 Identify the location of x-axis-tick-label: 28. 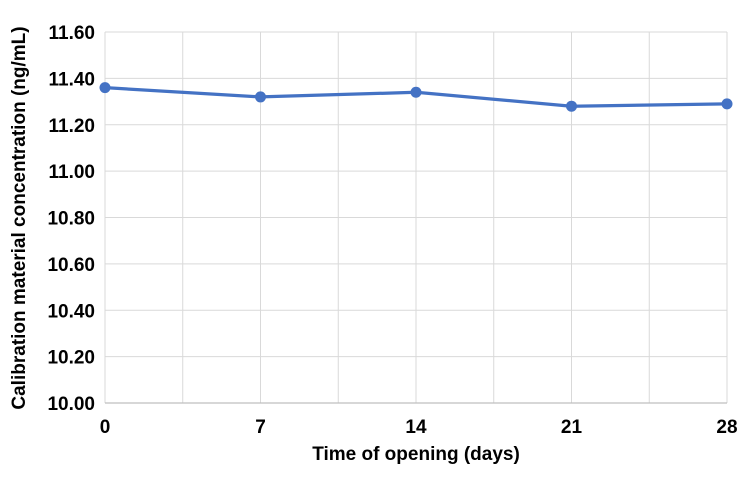
(726, 427).